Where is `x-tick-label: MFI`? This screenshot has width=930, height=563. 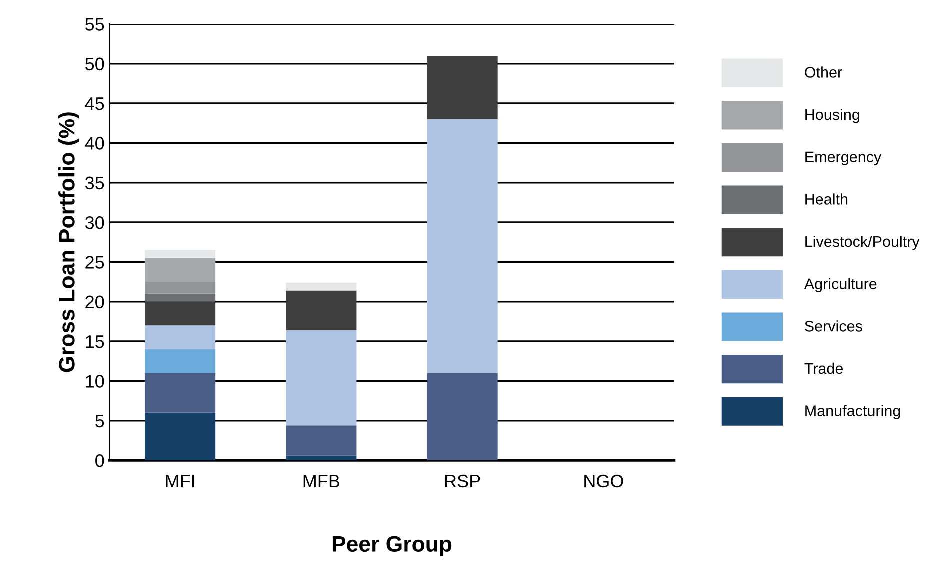 x-tick-label: MFI is located at coordinates (180, 481).